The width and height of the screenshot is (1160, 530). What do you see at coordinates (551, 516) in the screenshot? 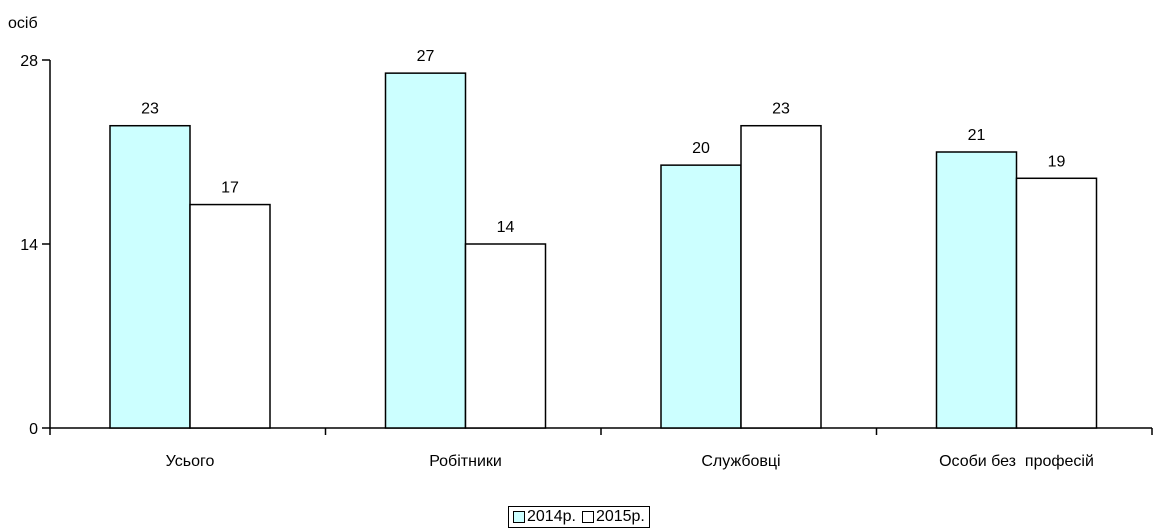
I see `legend-label-2014: 2014р.` at bounding box center [551, 516].